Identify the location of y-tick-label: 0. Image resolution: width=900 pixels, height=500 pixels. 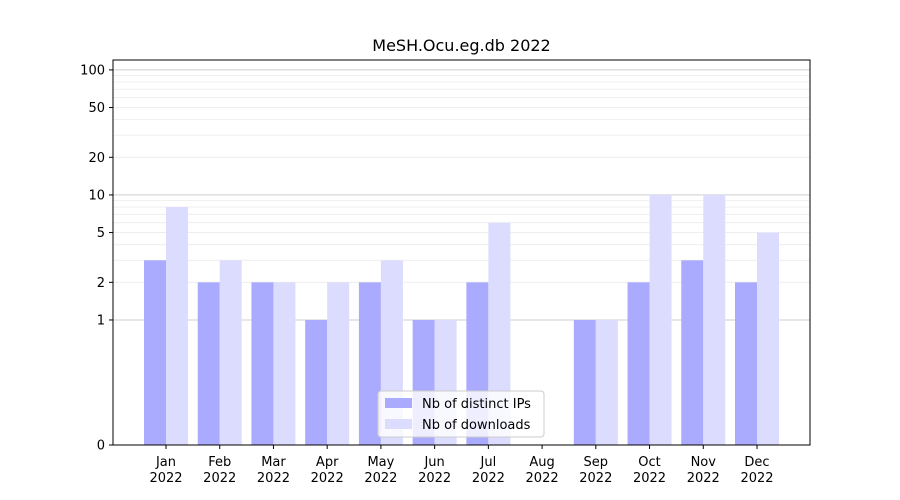
(101, 446).